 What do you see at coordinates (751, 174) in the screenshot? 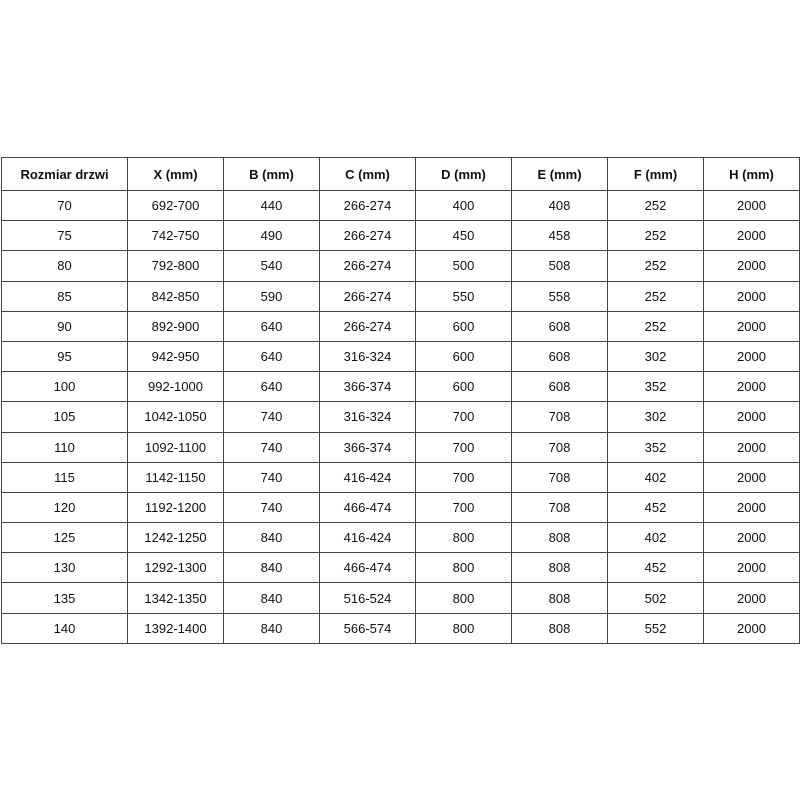
I see `column-header: H (mm)` at bounding box center [751, 174].